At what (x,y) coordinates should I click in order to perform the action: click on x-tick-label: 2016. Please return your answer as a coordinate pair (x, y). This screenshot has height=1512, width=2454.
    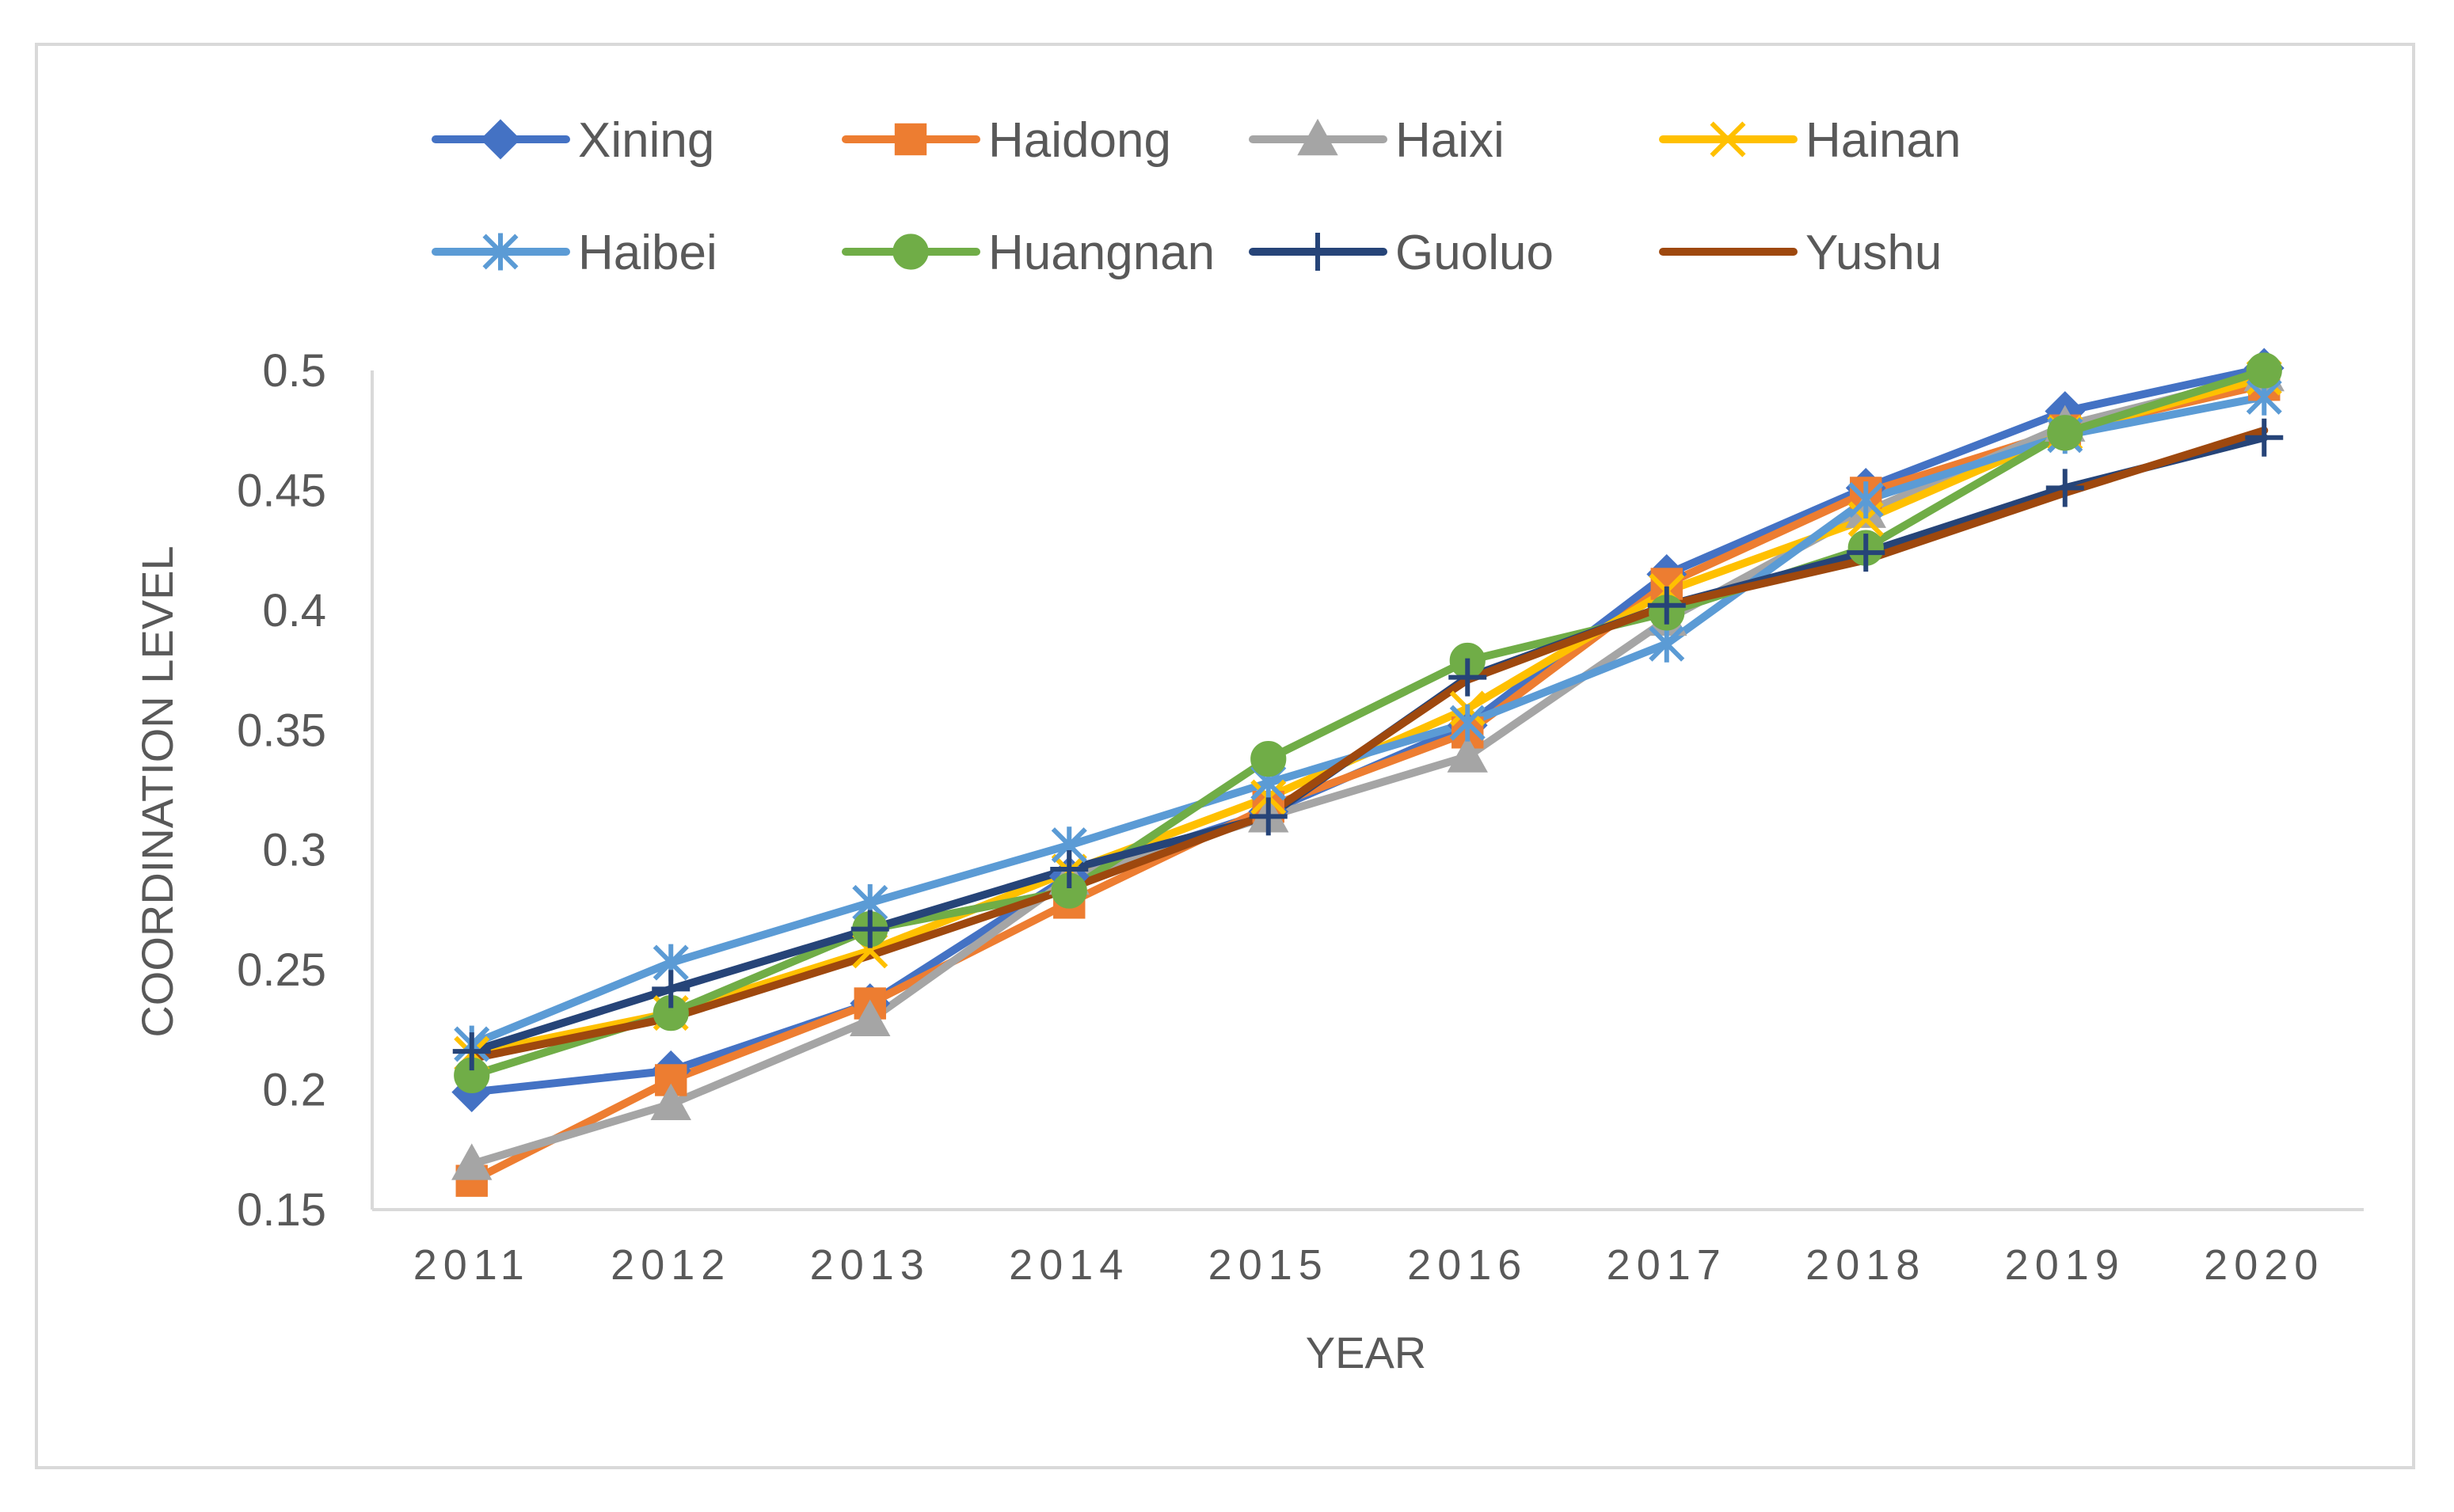
    Looking at the image, I should click on (1467, 1265).